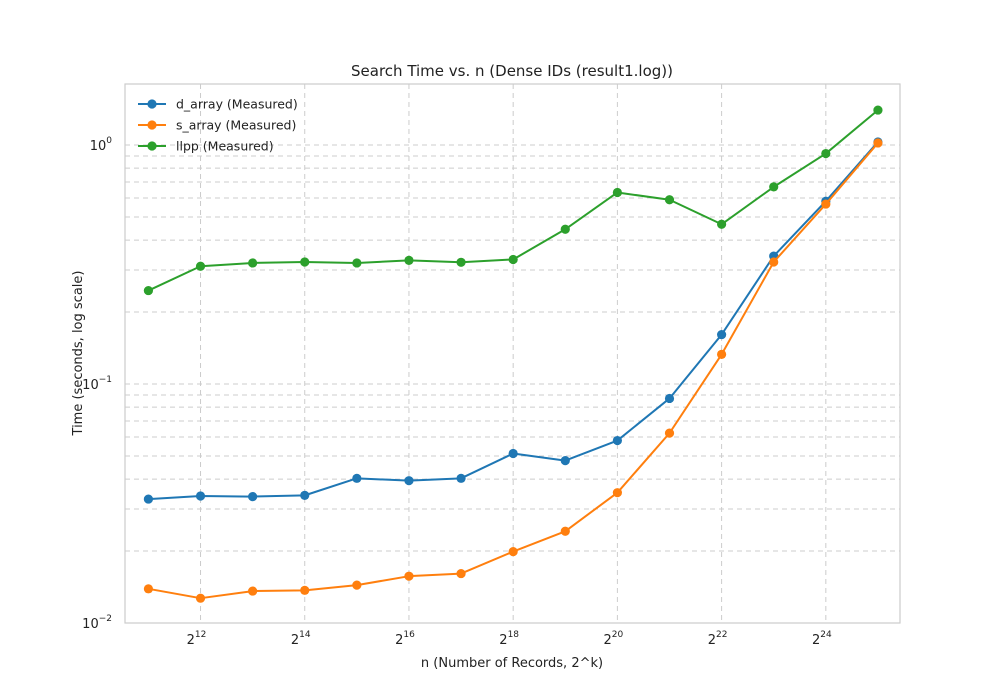  What do you see at coordinates (97, 623) in the screenshot?
I see `y-tick-label: 10⁻²` at bounding box center [97, 623].